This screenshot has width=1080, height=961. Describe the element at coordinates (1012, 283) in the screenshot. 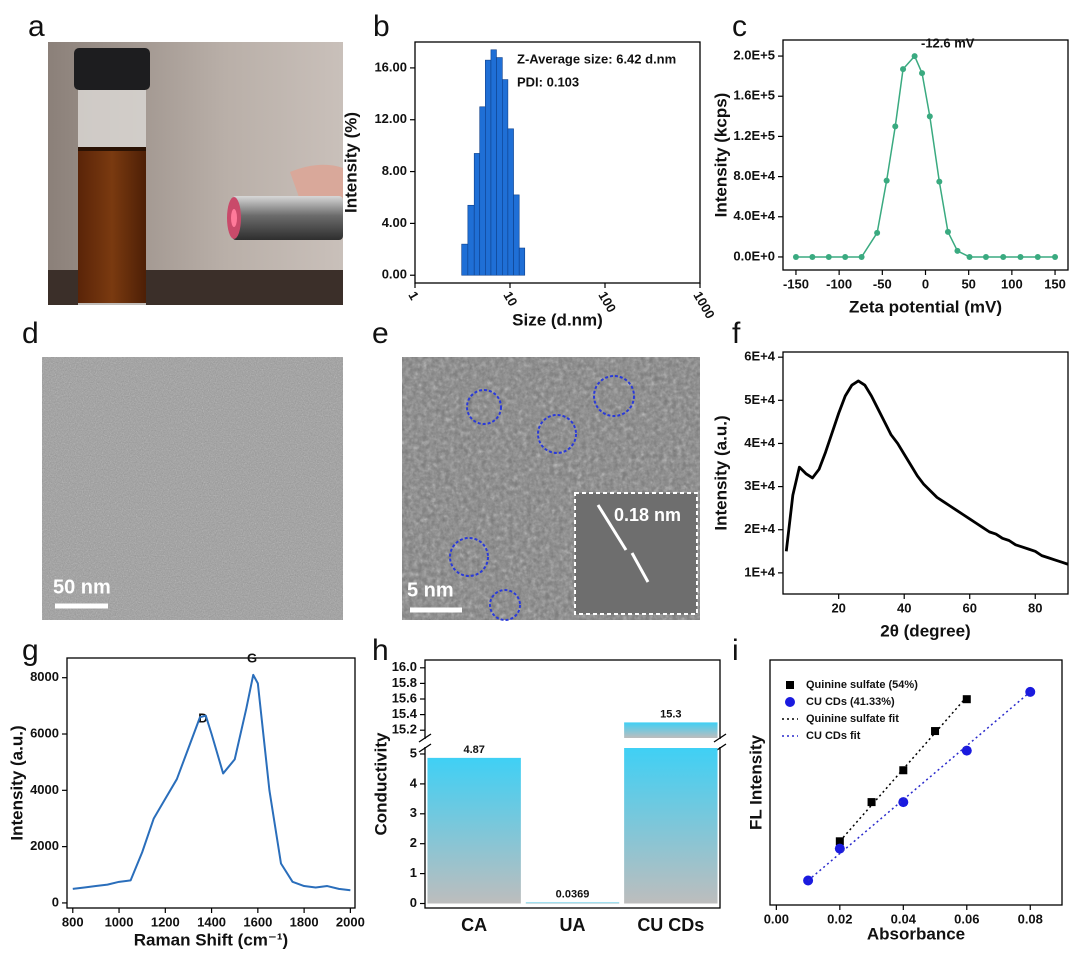

I see `x-tick-label: 100` at that location.